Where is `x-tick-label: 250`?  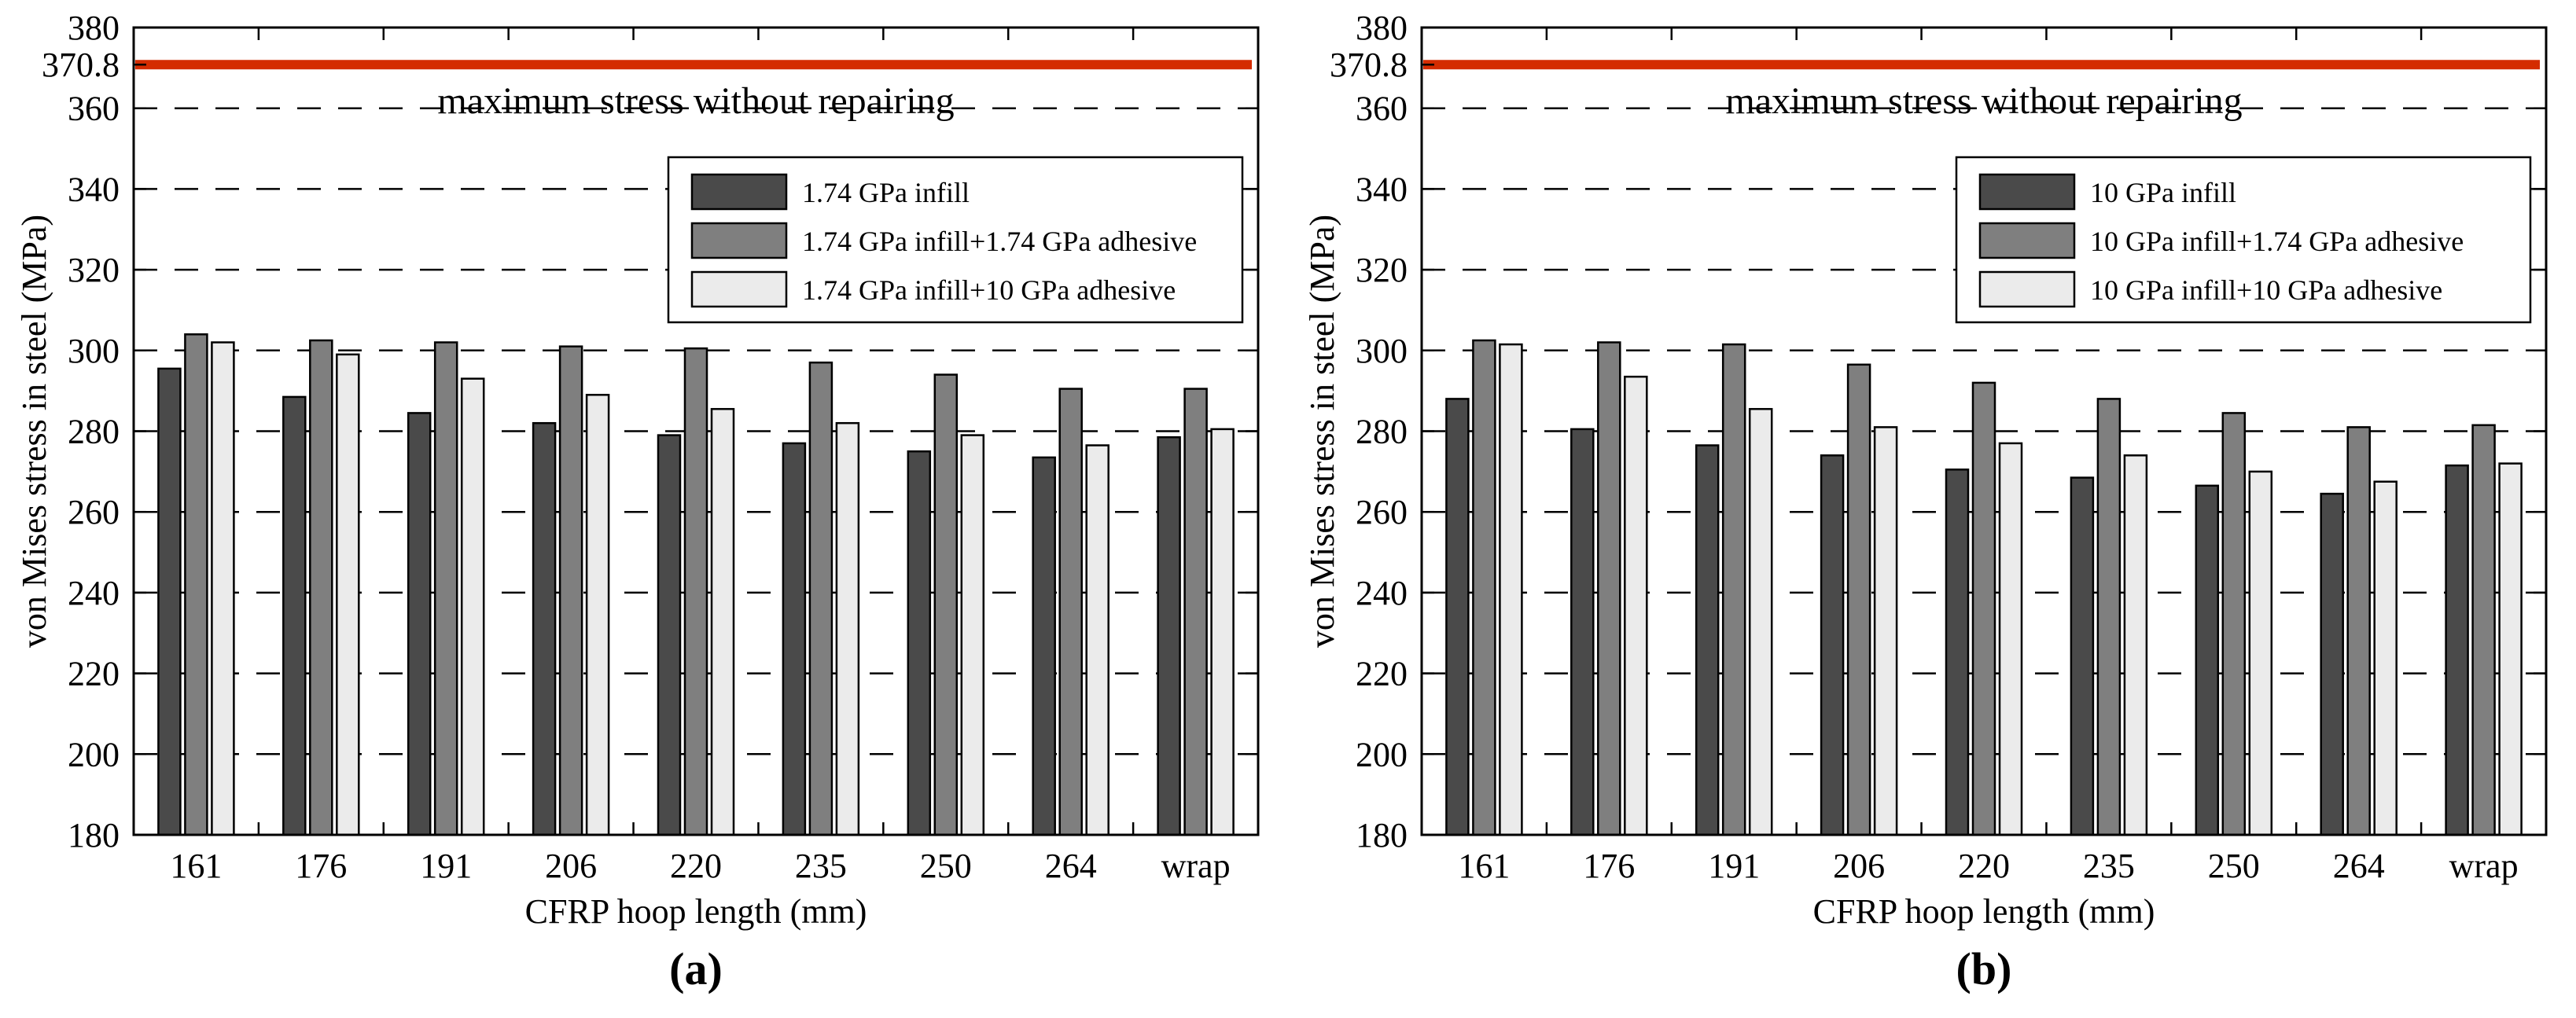
x-tick-label: 250 is located at coordinates (2234, 866).